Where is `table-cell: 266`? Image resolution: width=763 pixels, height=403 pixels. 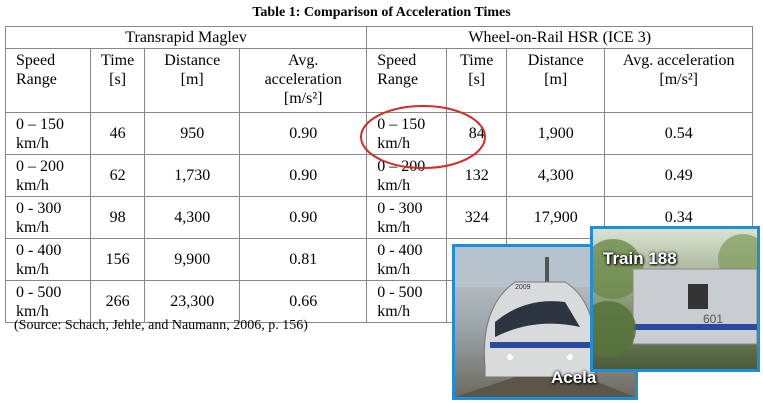
table-cell: 266 is located at coordinates (117, 301).